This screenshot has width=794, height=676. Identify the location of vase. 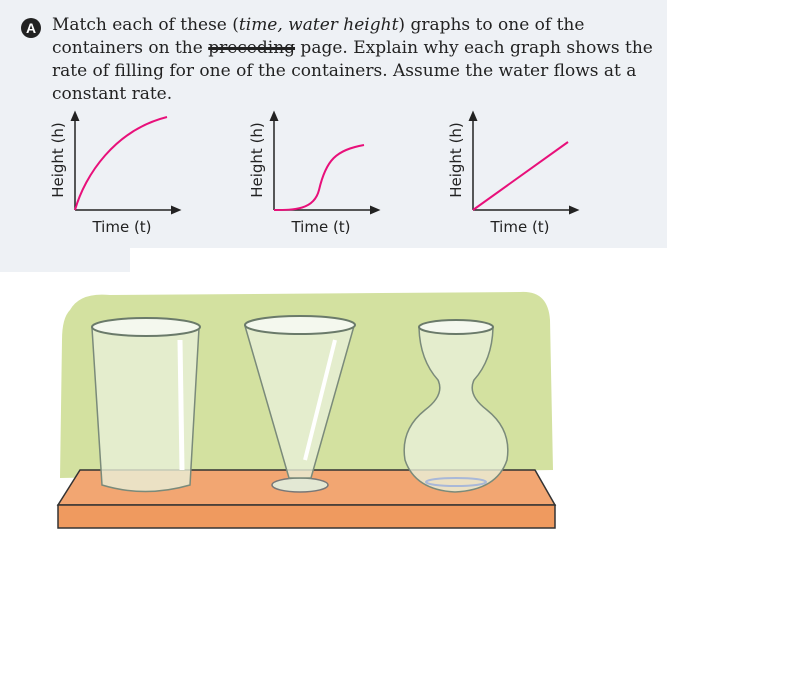
(456, 410).